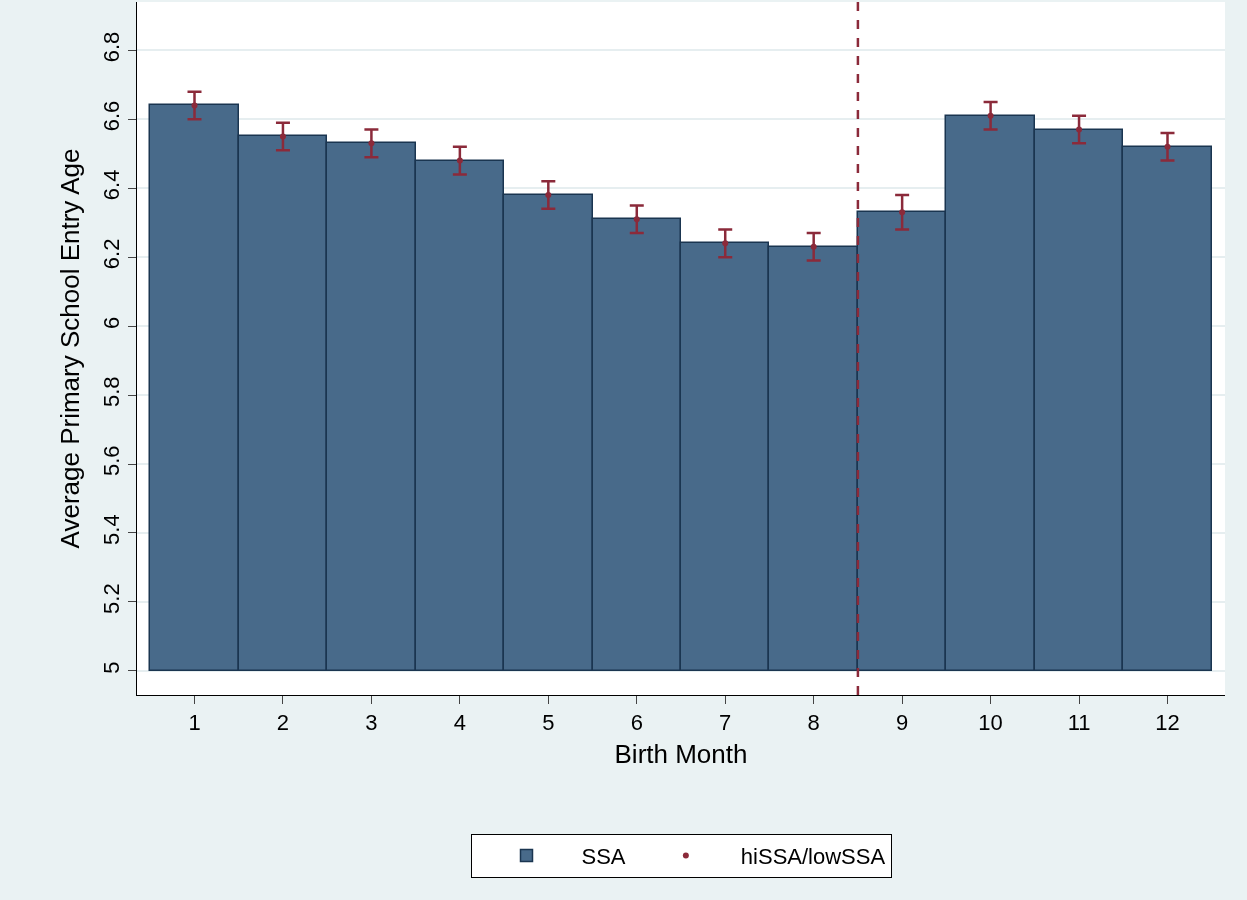 Image resolution: width=1247 pixels, height=900 pixels. What do you see at coordinates (112, 254) in the screenshot?
I see `y-tick-label: 6.2` at bounding box center [112, 254].